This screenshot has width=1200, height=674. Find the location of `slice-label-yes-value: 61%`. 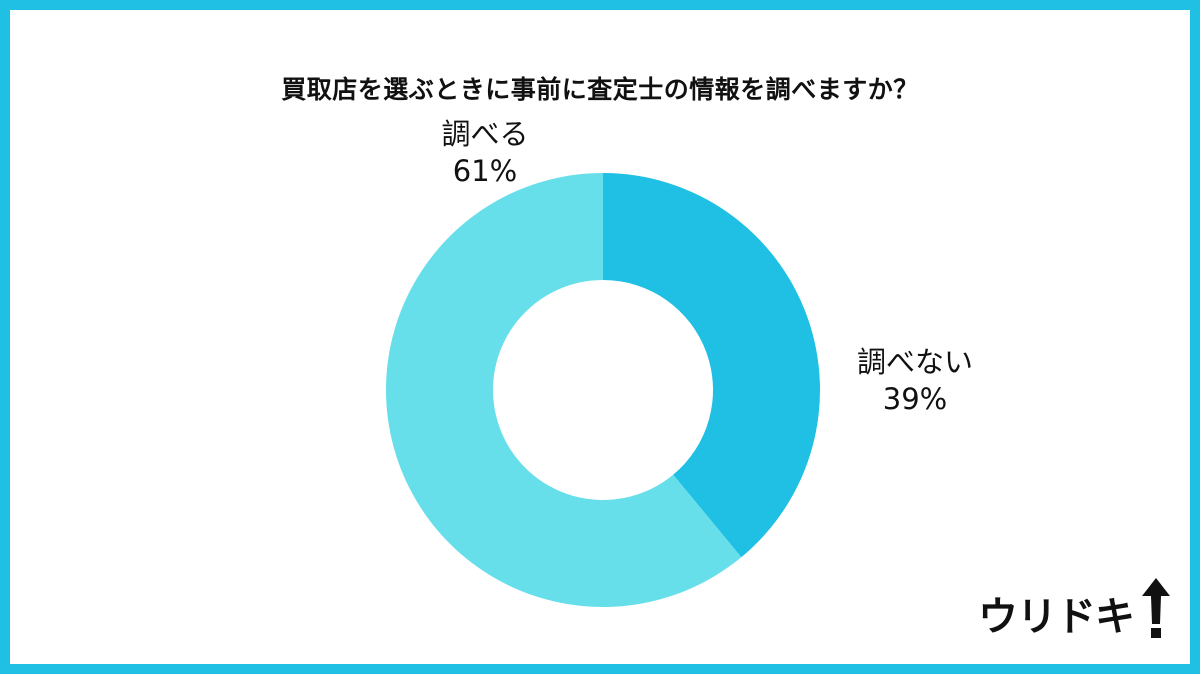

slice-label-yes-value: 61% is located at coordinates (485, 171).